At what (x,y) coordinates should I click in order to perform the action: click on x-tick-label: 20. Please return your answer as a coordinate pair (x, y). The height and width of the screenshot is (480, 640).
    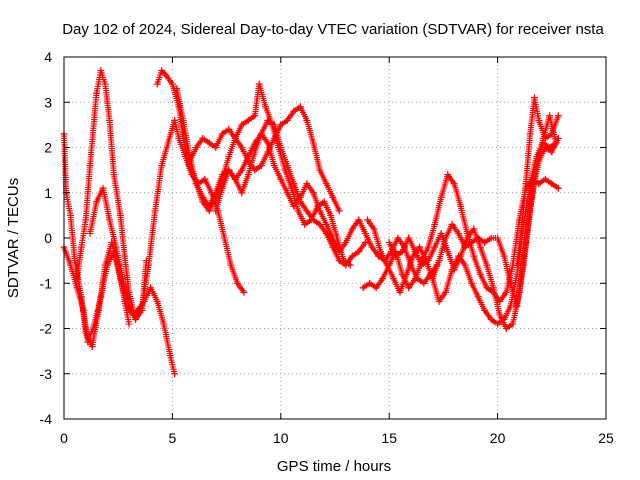
    Looking at the image, I should click on (498, 438).